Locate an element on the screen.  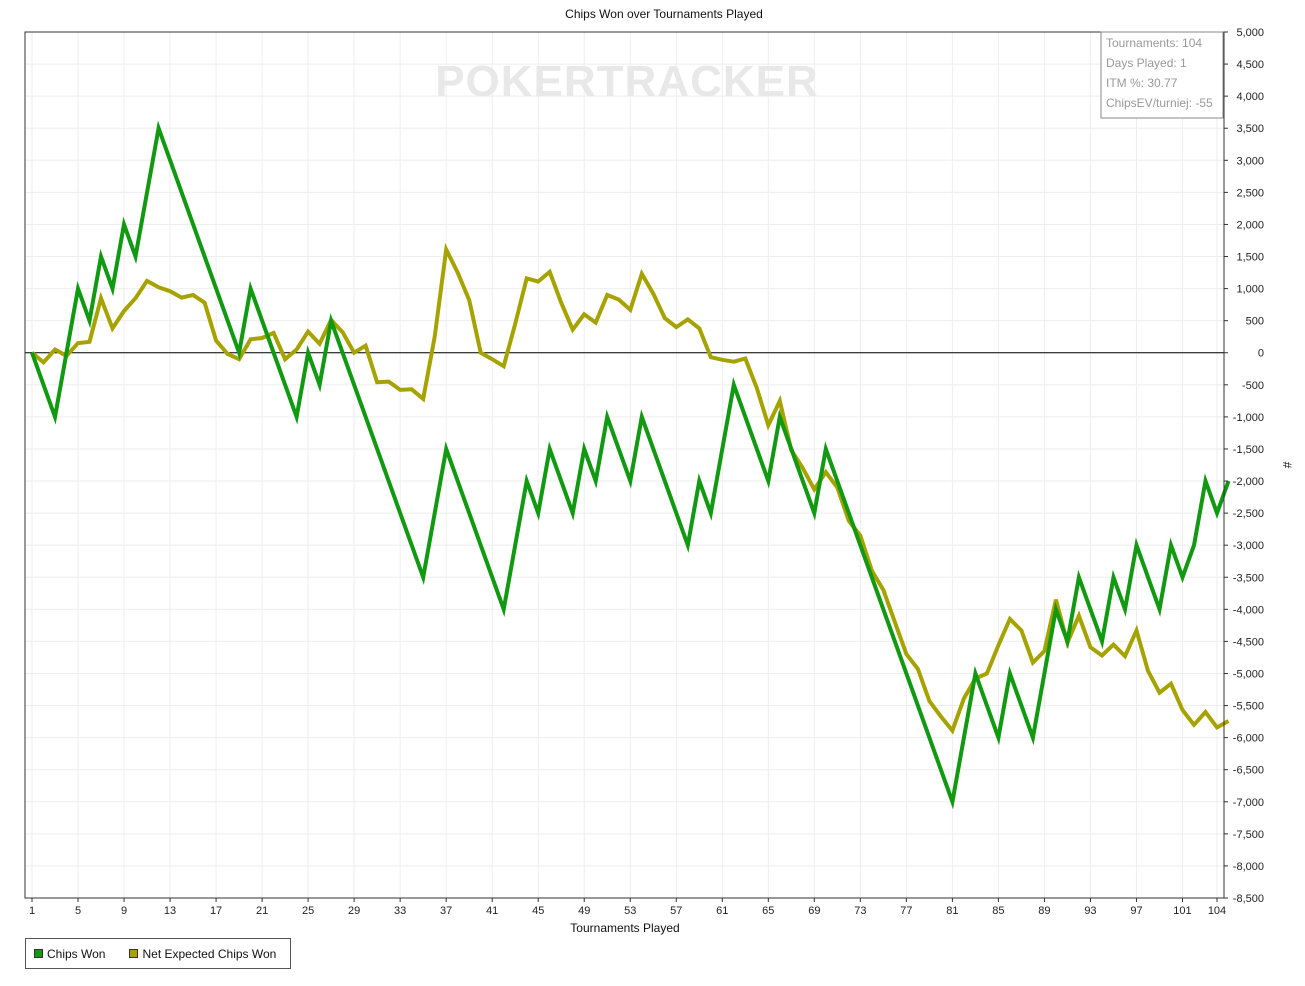
y-tick-label: -1,500 is located at coordinates (1248, 450).